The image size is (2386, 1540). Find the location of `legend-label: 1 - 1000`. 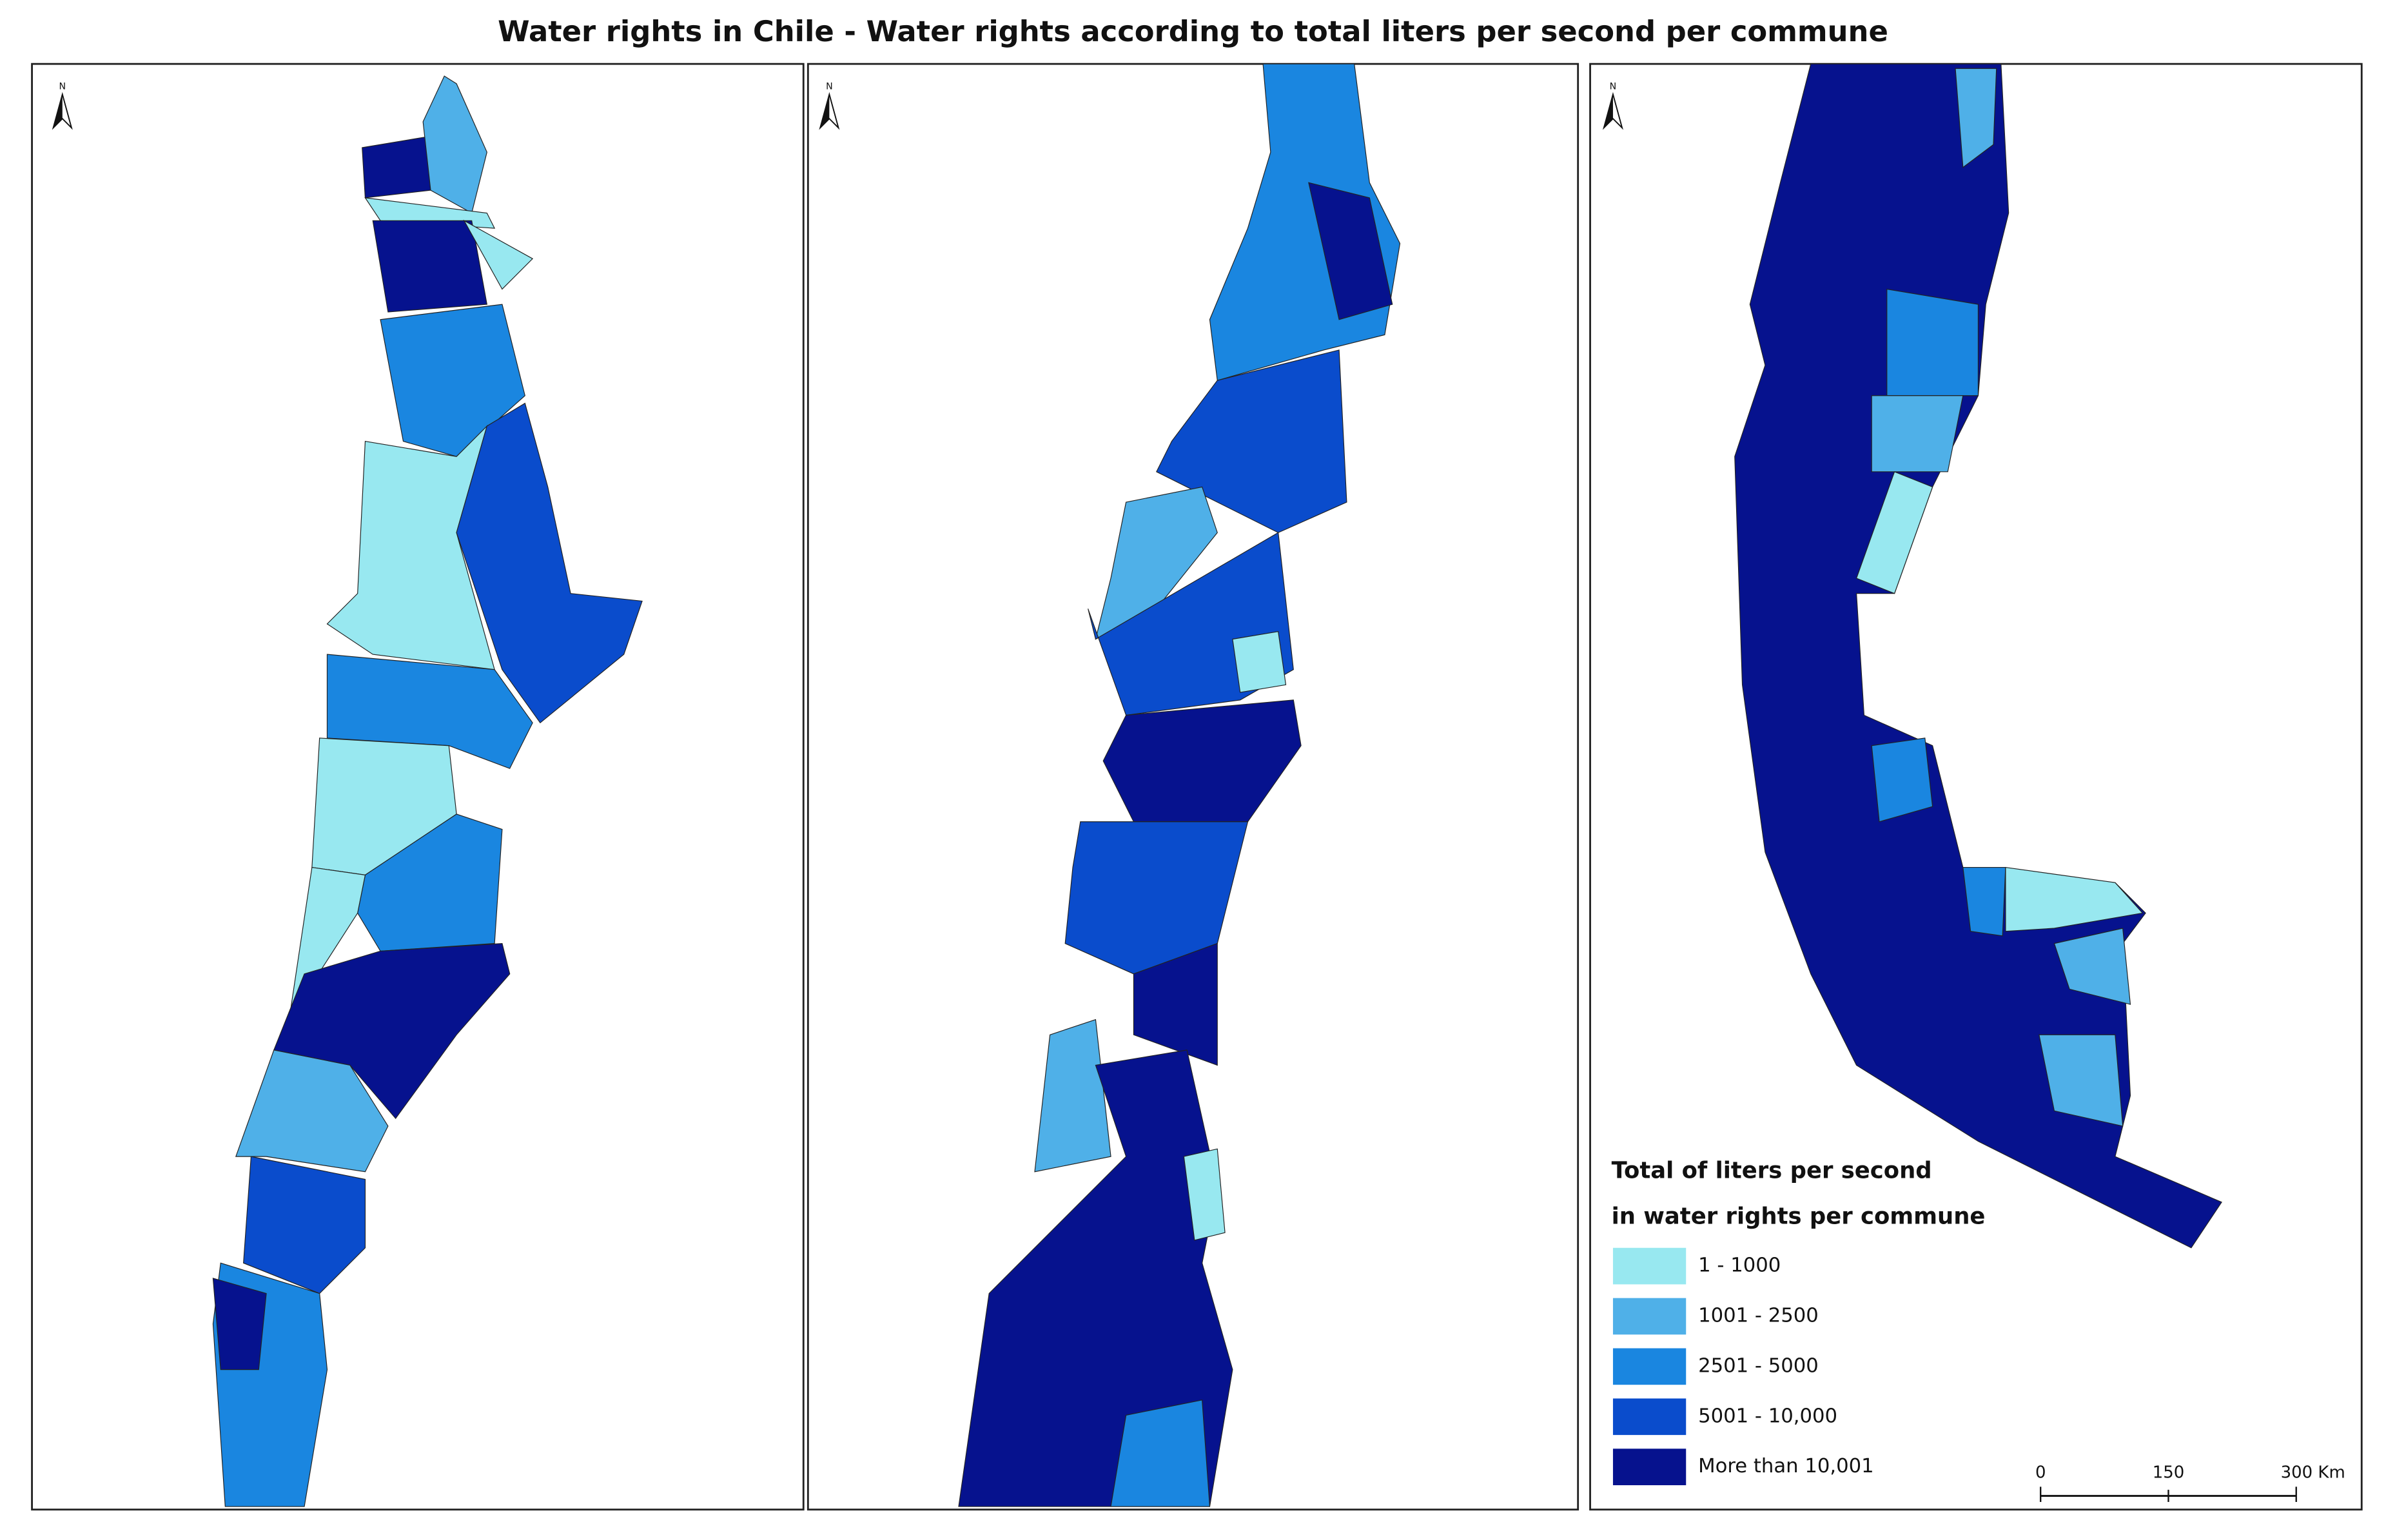

legend-label: 1 - 1000 is located at coordinates (1740, 1265).